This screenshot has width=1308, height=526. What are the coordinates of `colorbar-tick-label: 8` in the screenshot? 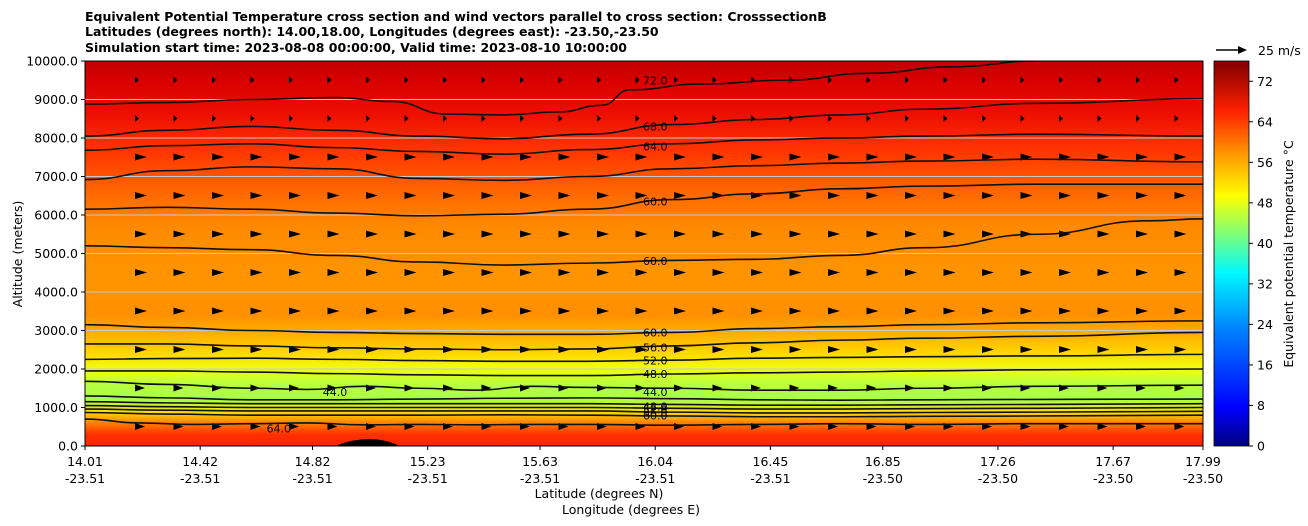 It's located at (1261, 405).